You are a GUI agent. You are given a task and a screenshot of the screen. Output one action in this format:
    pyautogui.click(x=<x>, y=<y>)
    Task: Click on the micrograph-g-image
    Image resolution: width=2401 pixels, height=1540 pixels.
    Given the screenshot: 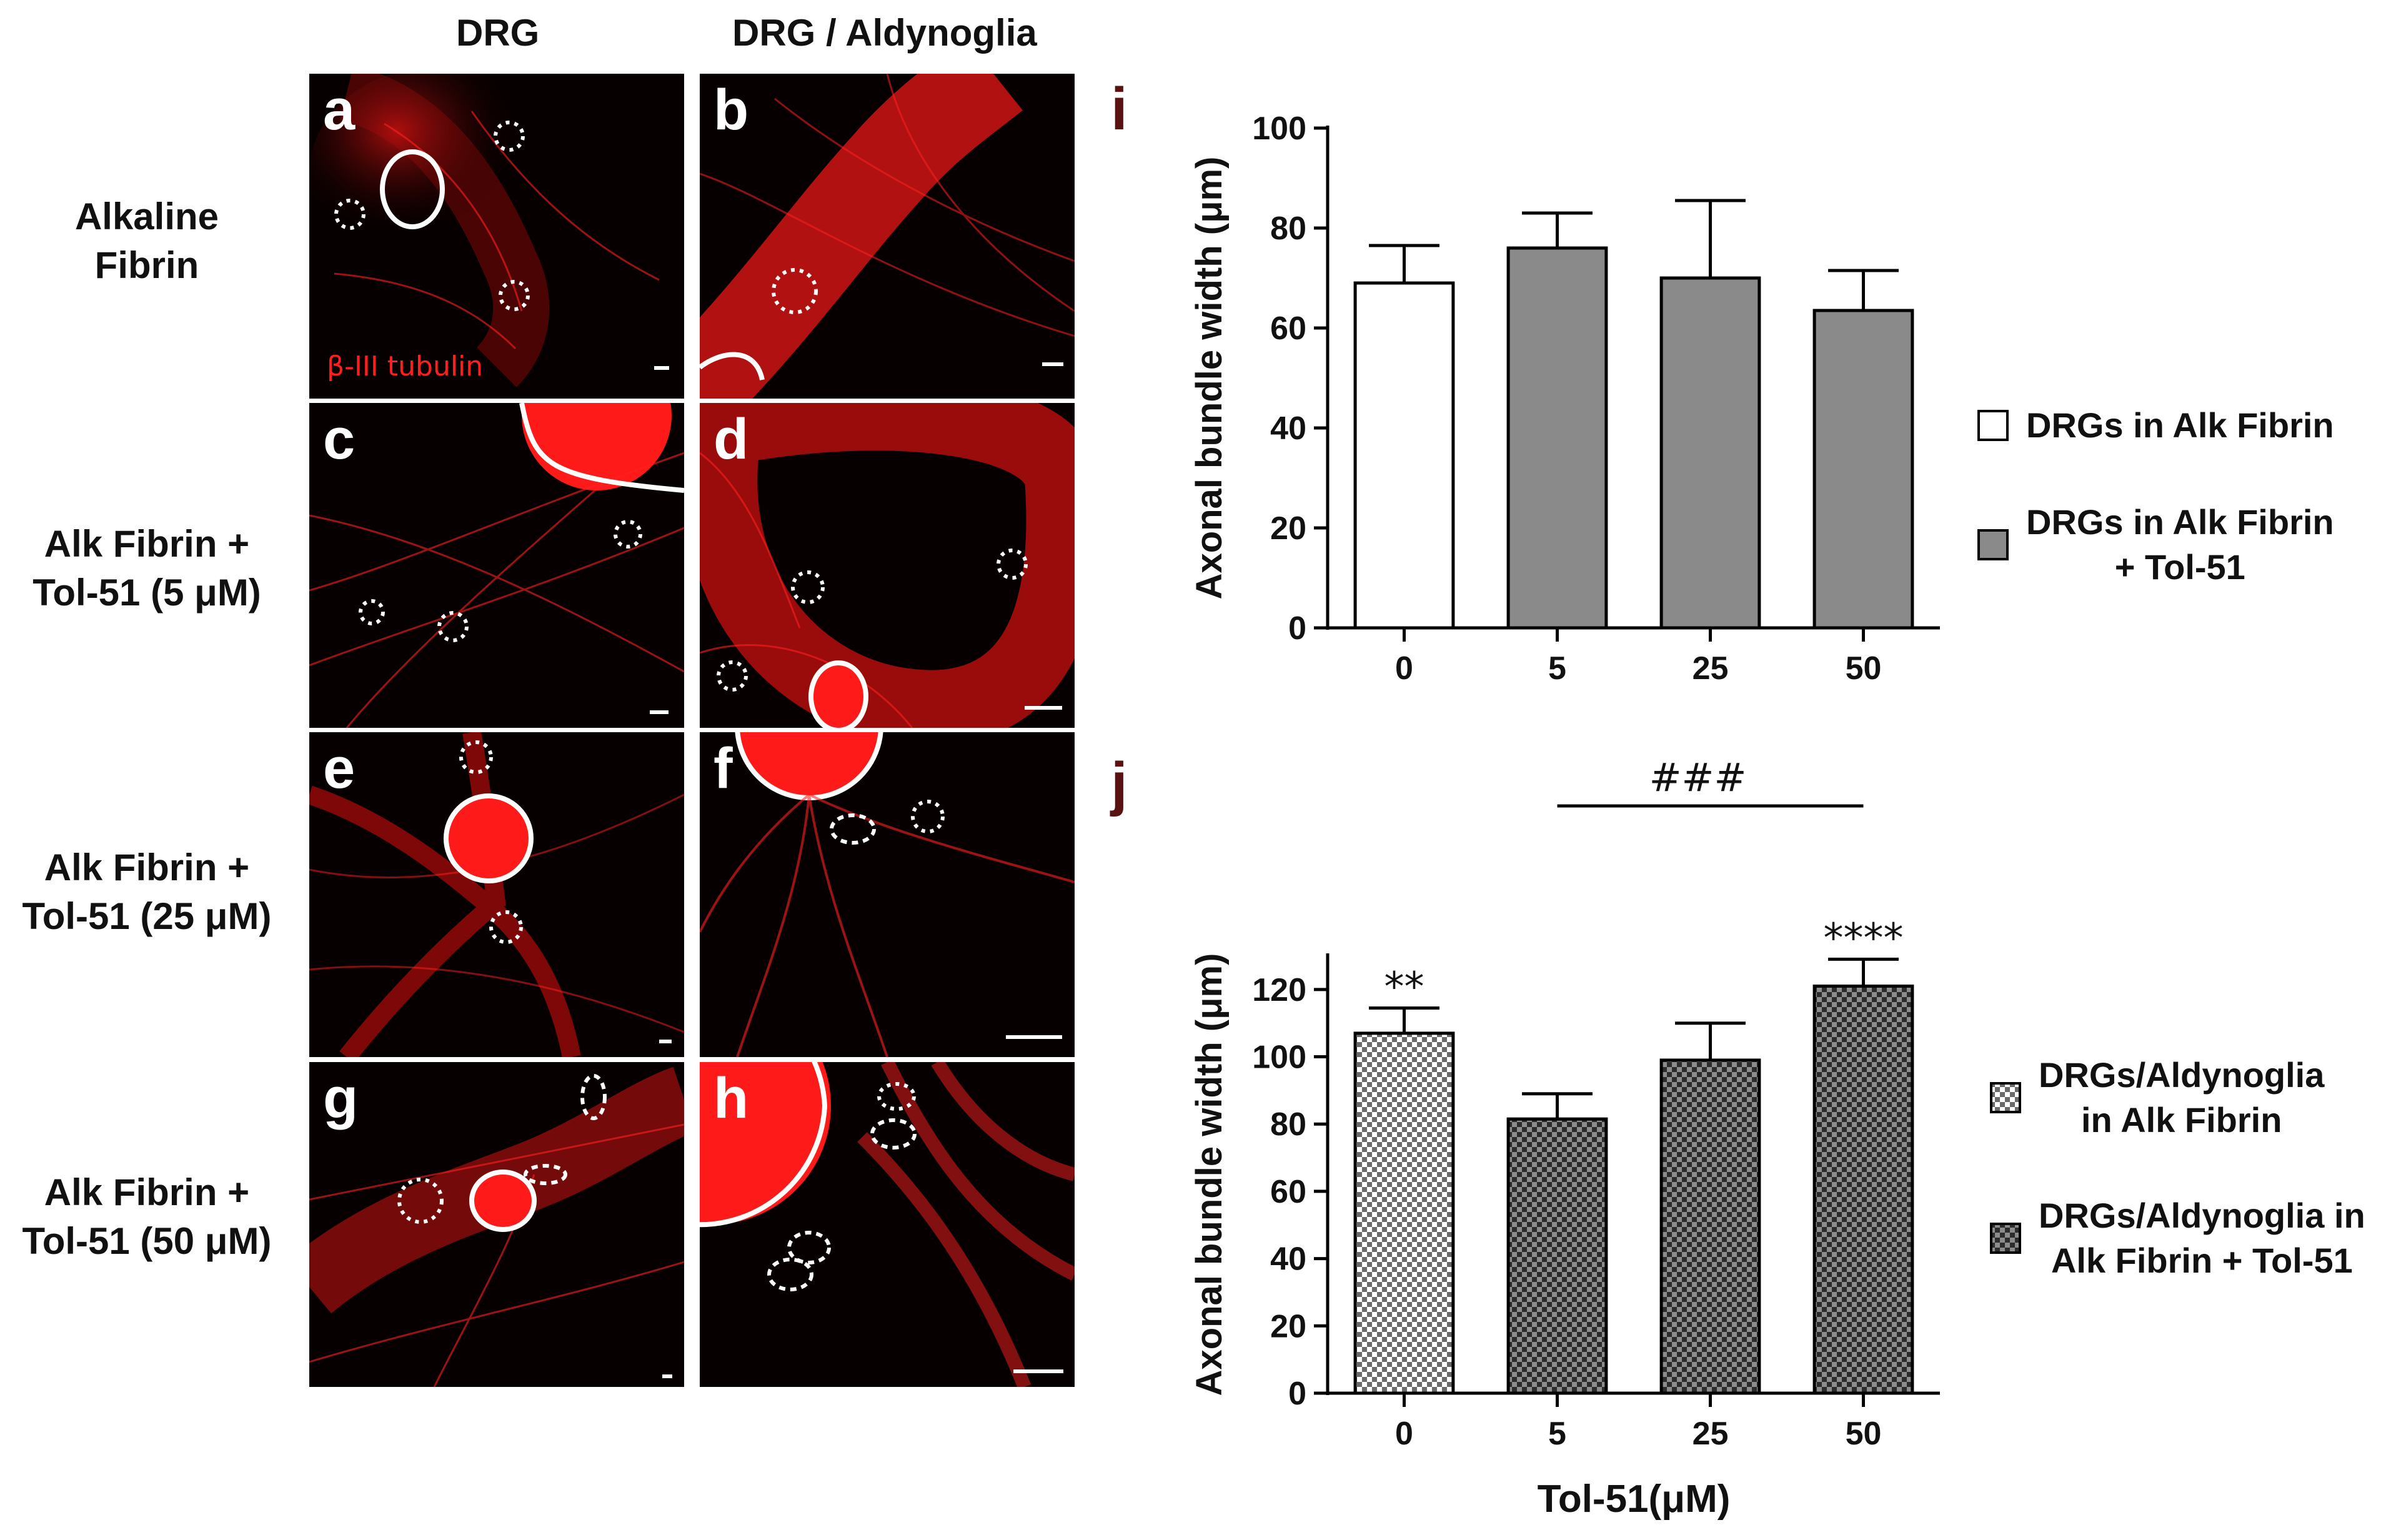 What is the action you would take?
    pyautogui.click(x=496, y=1227)
    